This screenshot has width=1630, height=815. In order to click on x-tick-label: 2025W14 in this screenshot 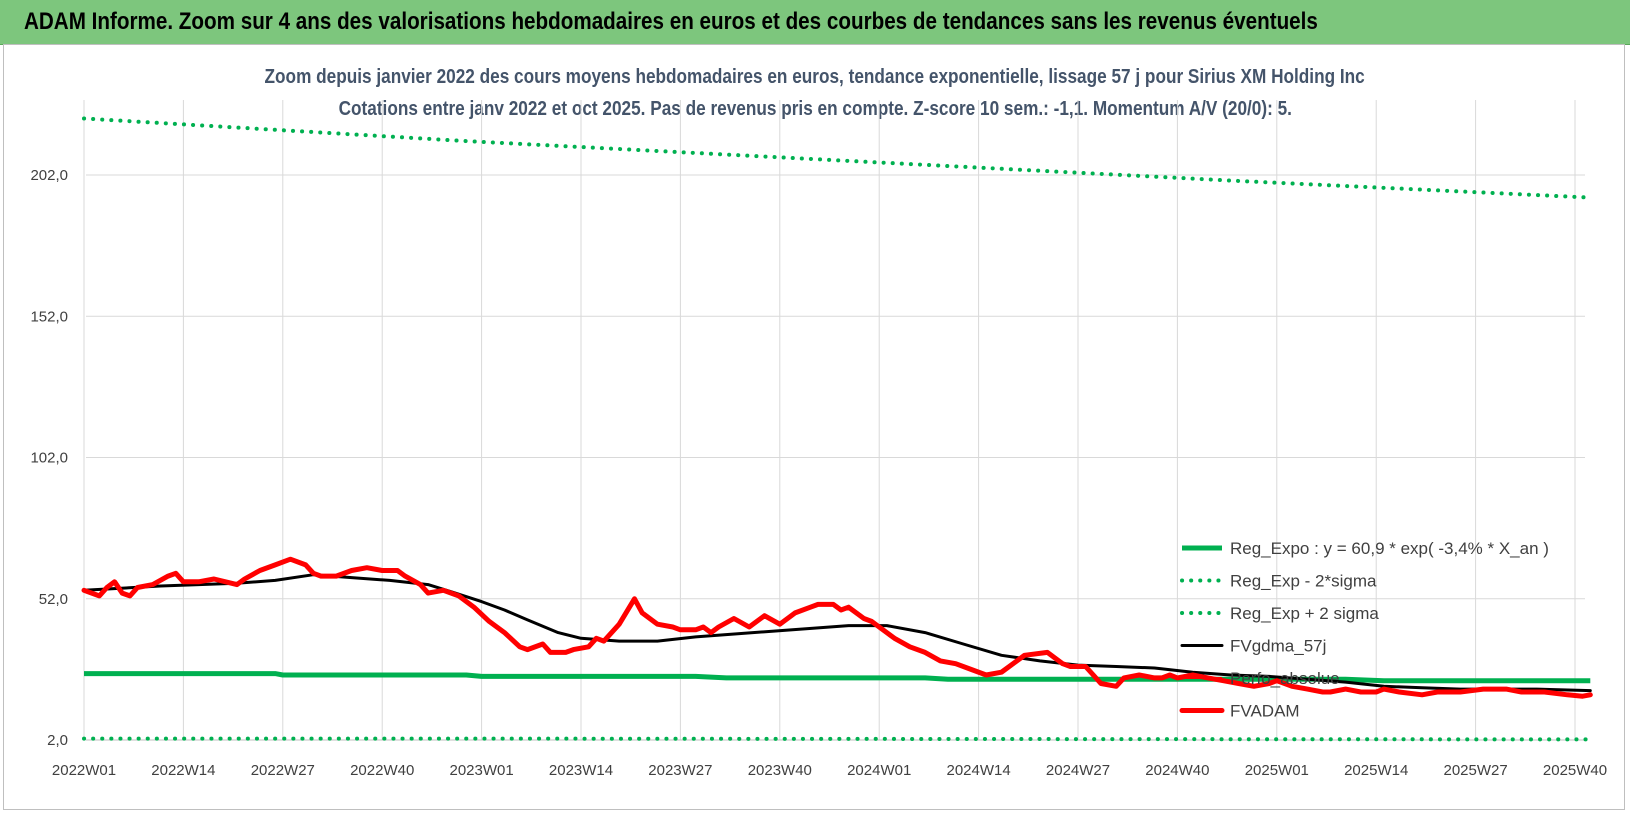, I will do `click(1376, 770)`.